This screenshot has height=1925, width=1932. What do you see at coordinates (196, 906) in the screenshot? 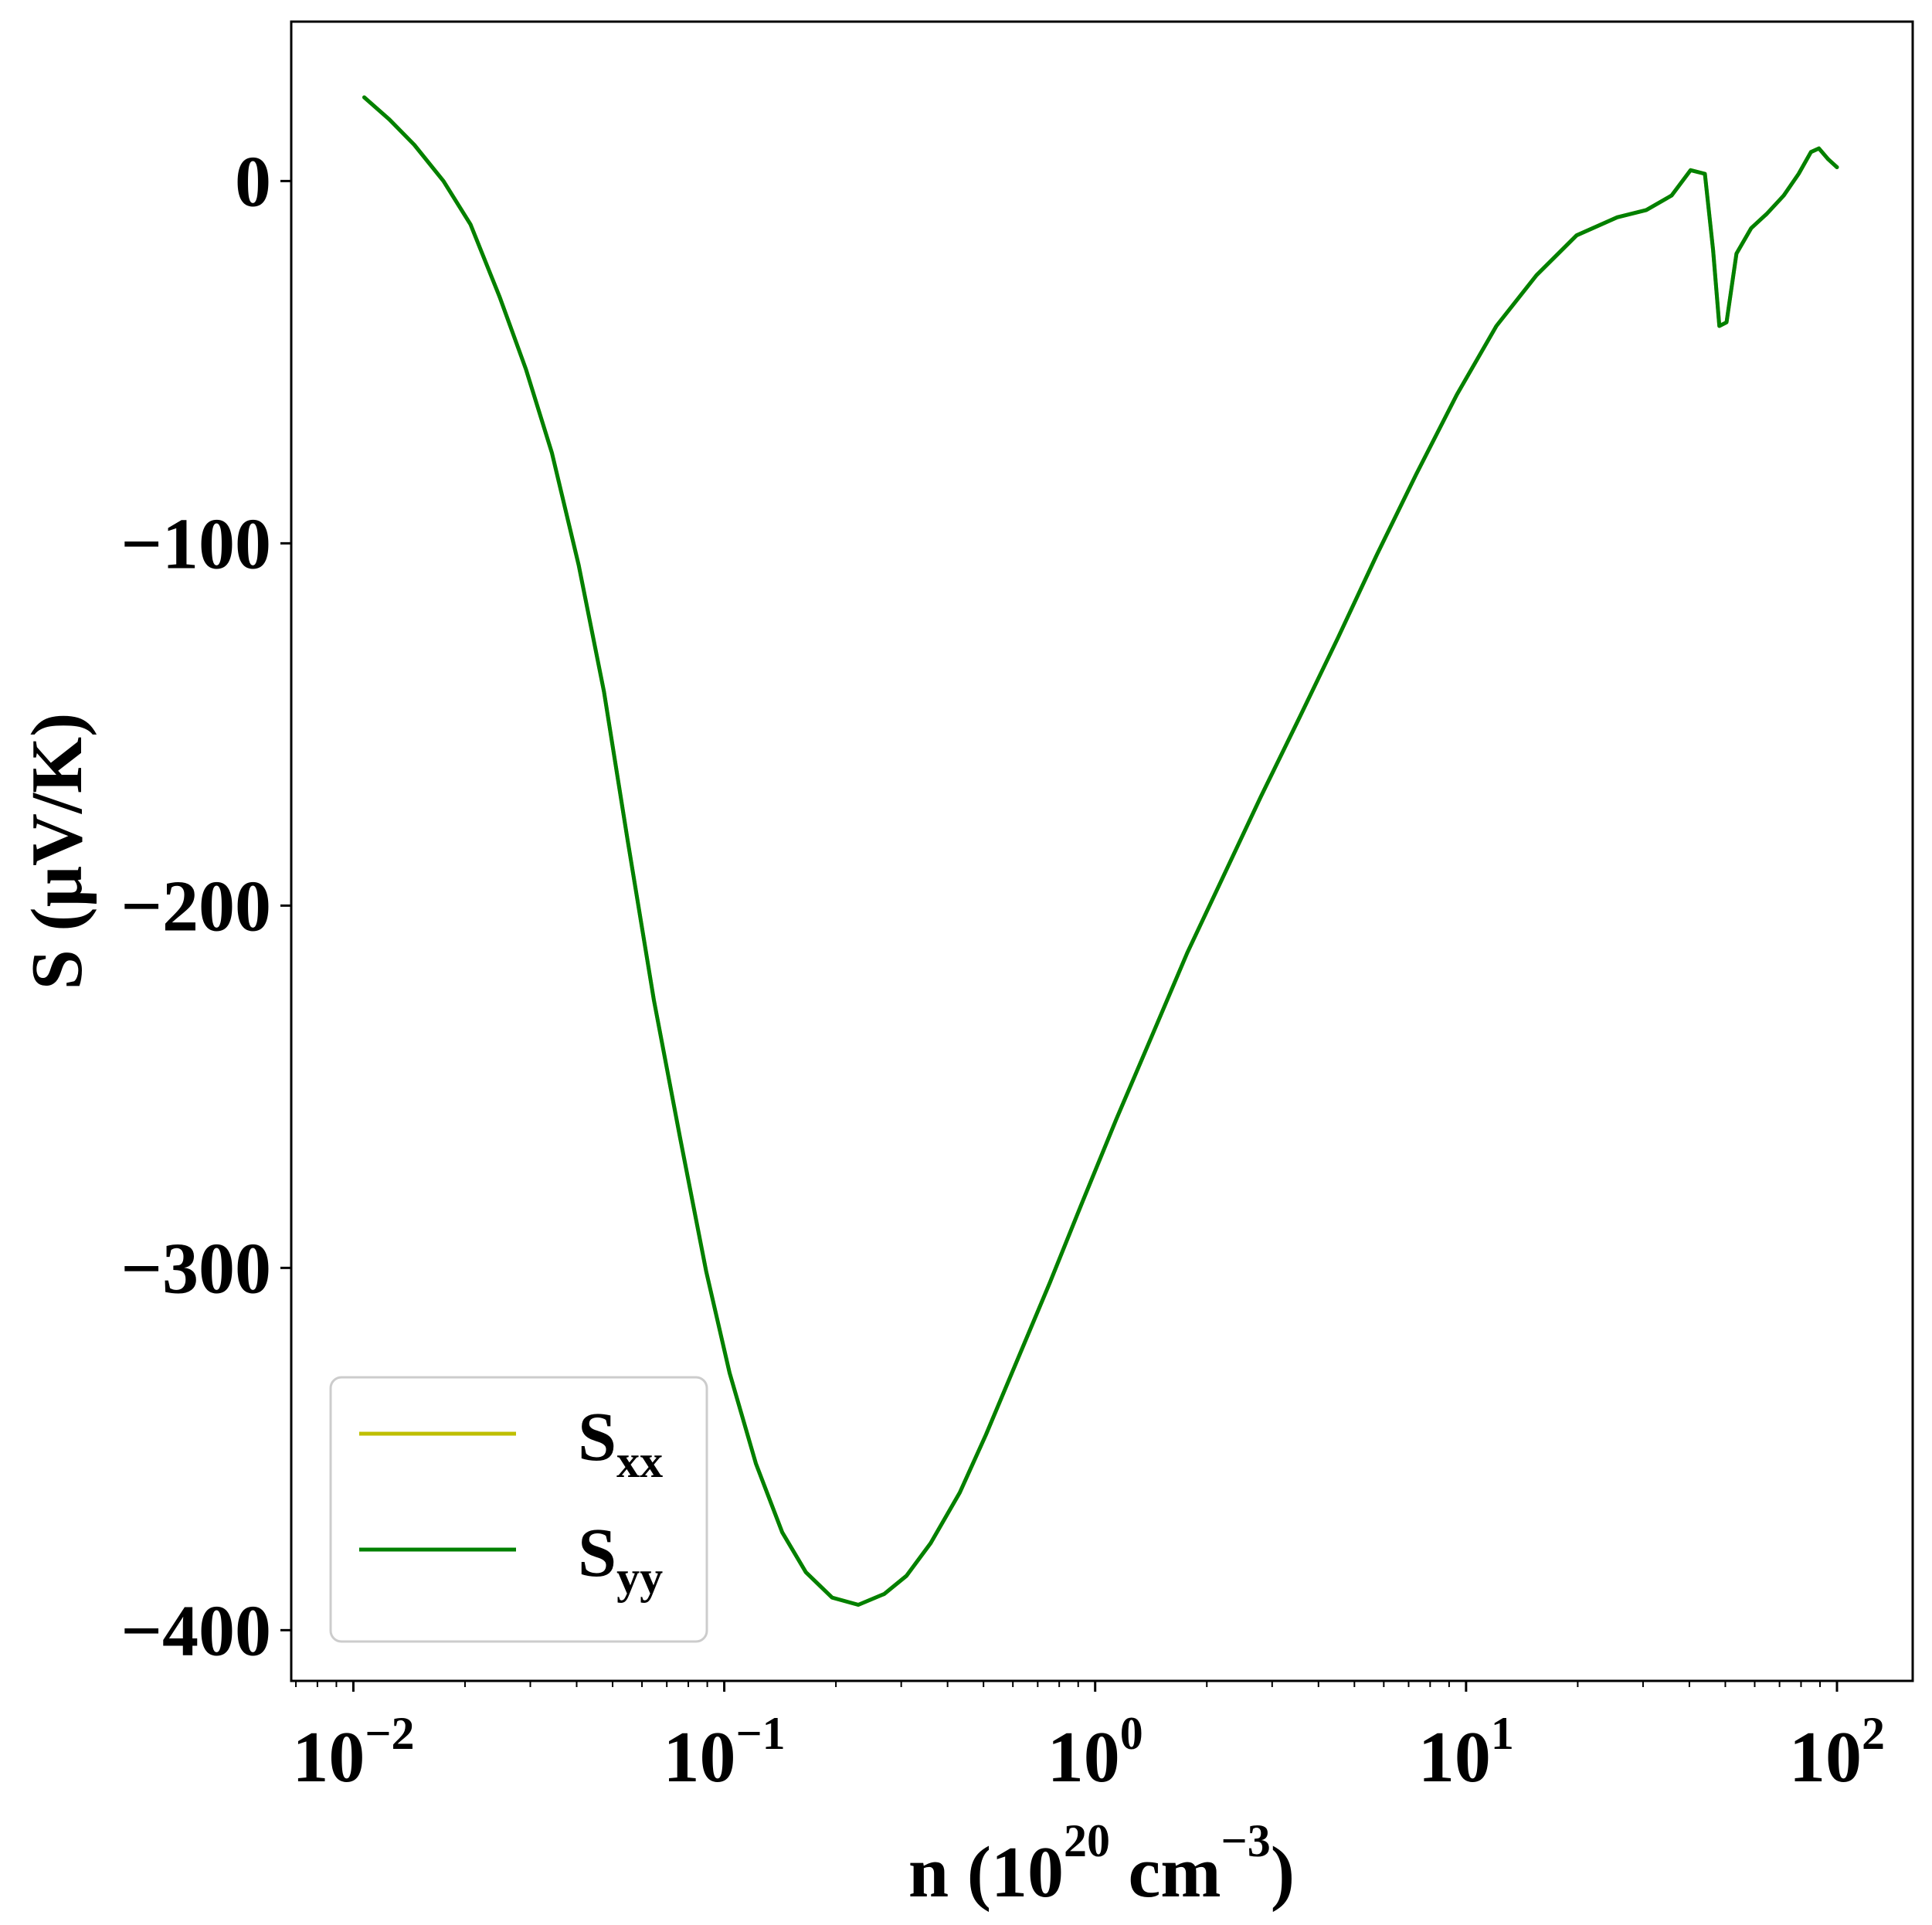
I see `y-tick-label: −200` at bounding box center [196, 906].